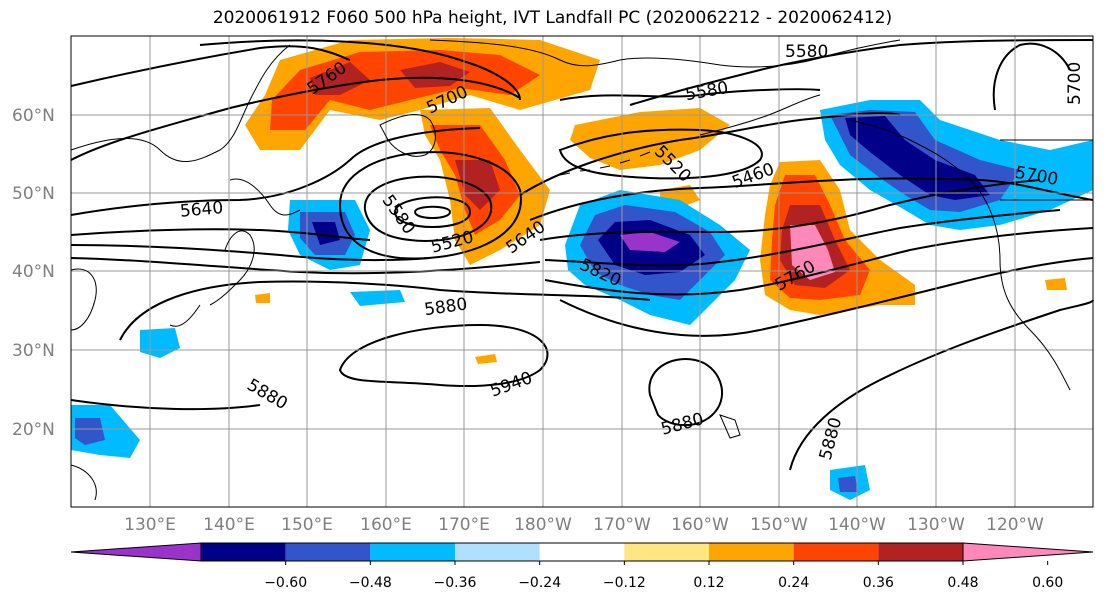  I want to click on lat-label-20n: 20°N, so click(33, 430).